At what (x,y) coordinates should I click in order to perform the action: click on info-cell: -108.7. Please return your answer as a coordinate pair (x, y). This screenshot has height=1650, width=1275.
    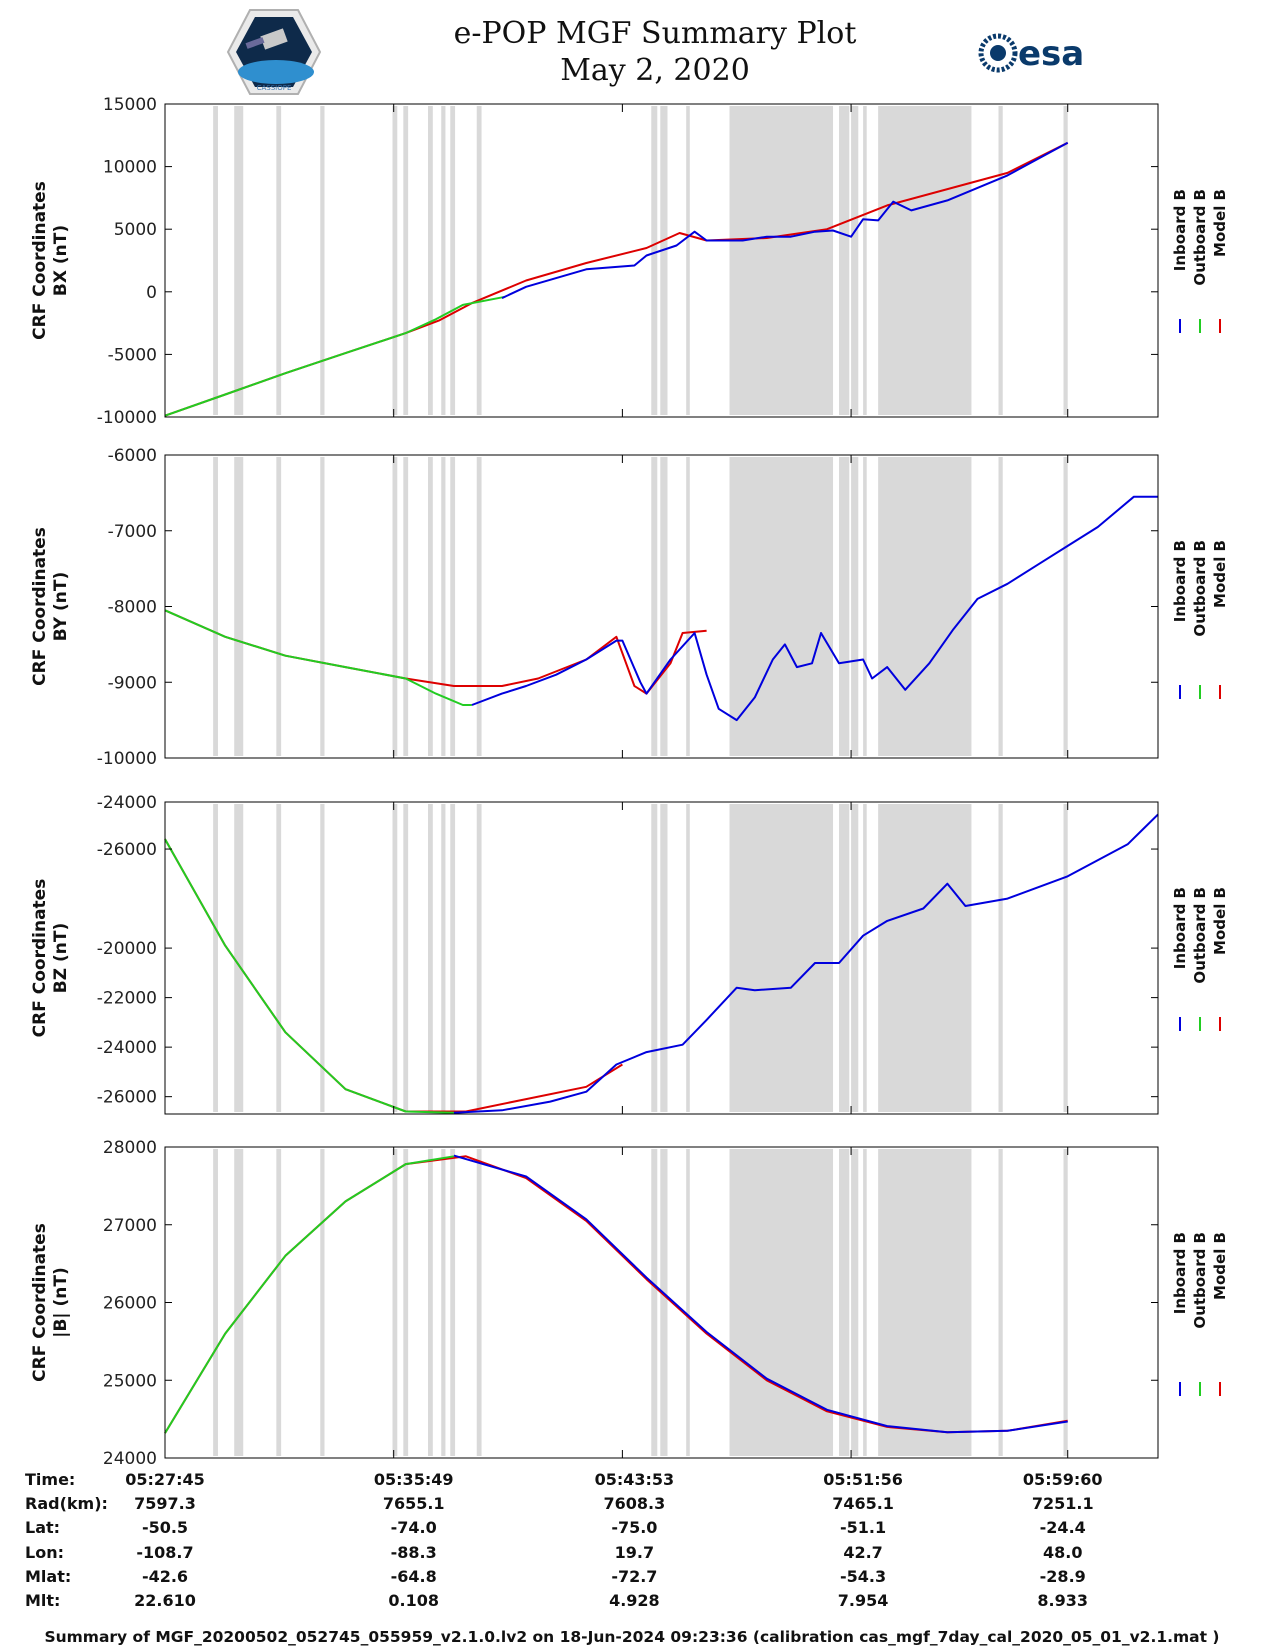
    Looking at the image, I should click on (164, 1552).